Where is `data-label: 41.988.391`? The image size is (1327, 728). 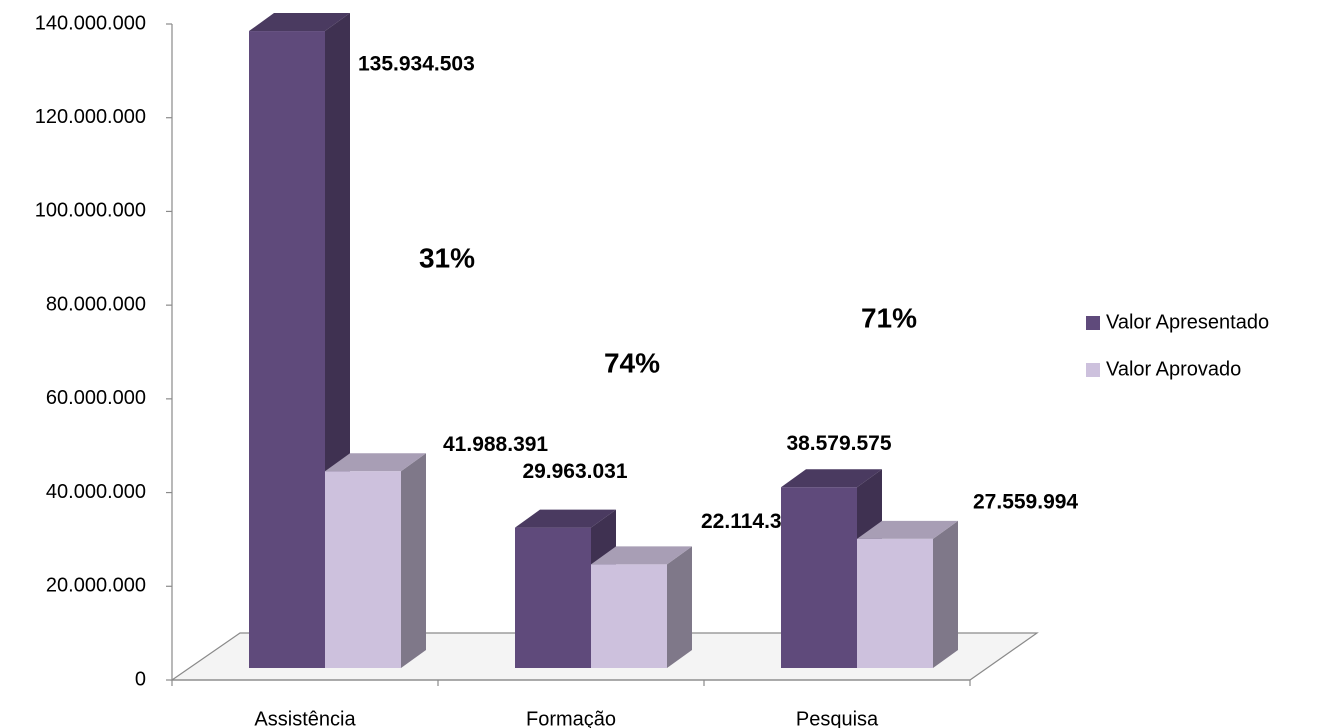
data-label: 41.988.391 is located at coordinates (495, 444).